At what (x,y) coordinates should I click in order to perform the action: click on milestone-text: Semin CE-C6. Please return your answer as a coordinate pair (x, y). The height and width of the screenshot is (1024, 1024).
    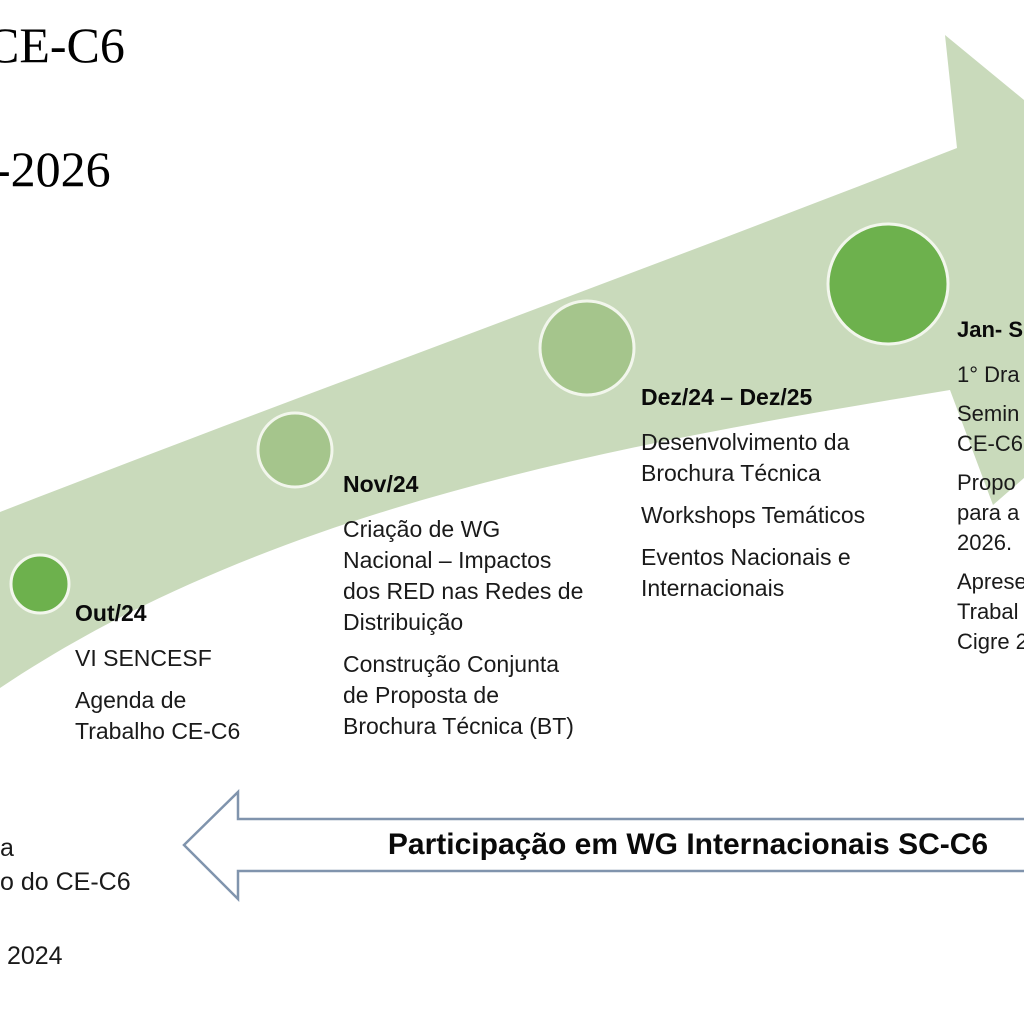
    Looking at the image, I should click on (990, 428).